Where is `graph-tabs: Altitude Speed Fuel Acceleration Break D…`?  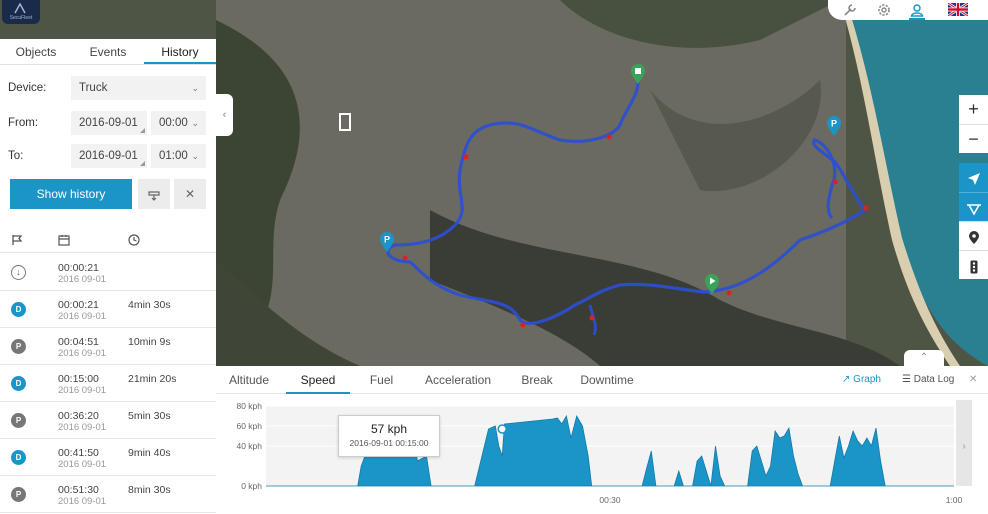 graph-tabs: Altitude Speed Fuel Acceleration Break D… is located at coordinates (602, 380).